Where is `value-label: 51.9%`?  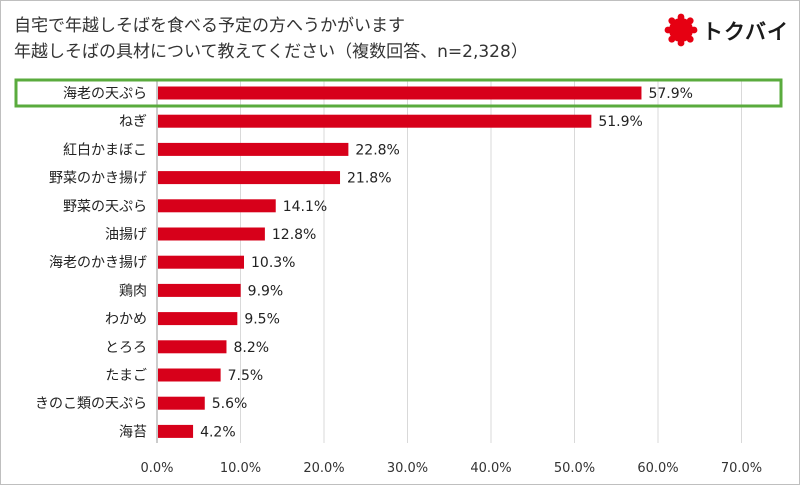 value-label: 51.9% is located at coordinates (620, 122).